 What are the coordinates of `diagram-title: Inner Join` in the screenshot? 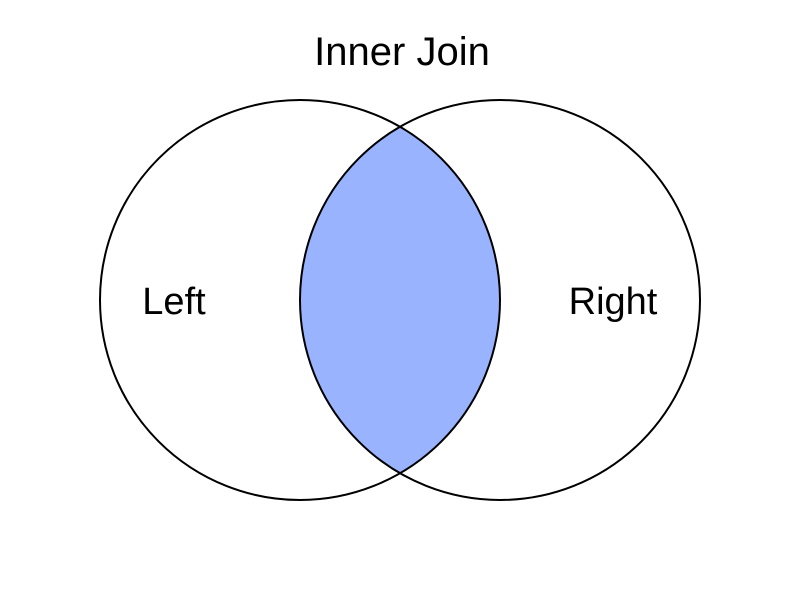 It's located at (402, 52).